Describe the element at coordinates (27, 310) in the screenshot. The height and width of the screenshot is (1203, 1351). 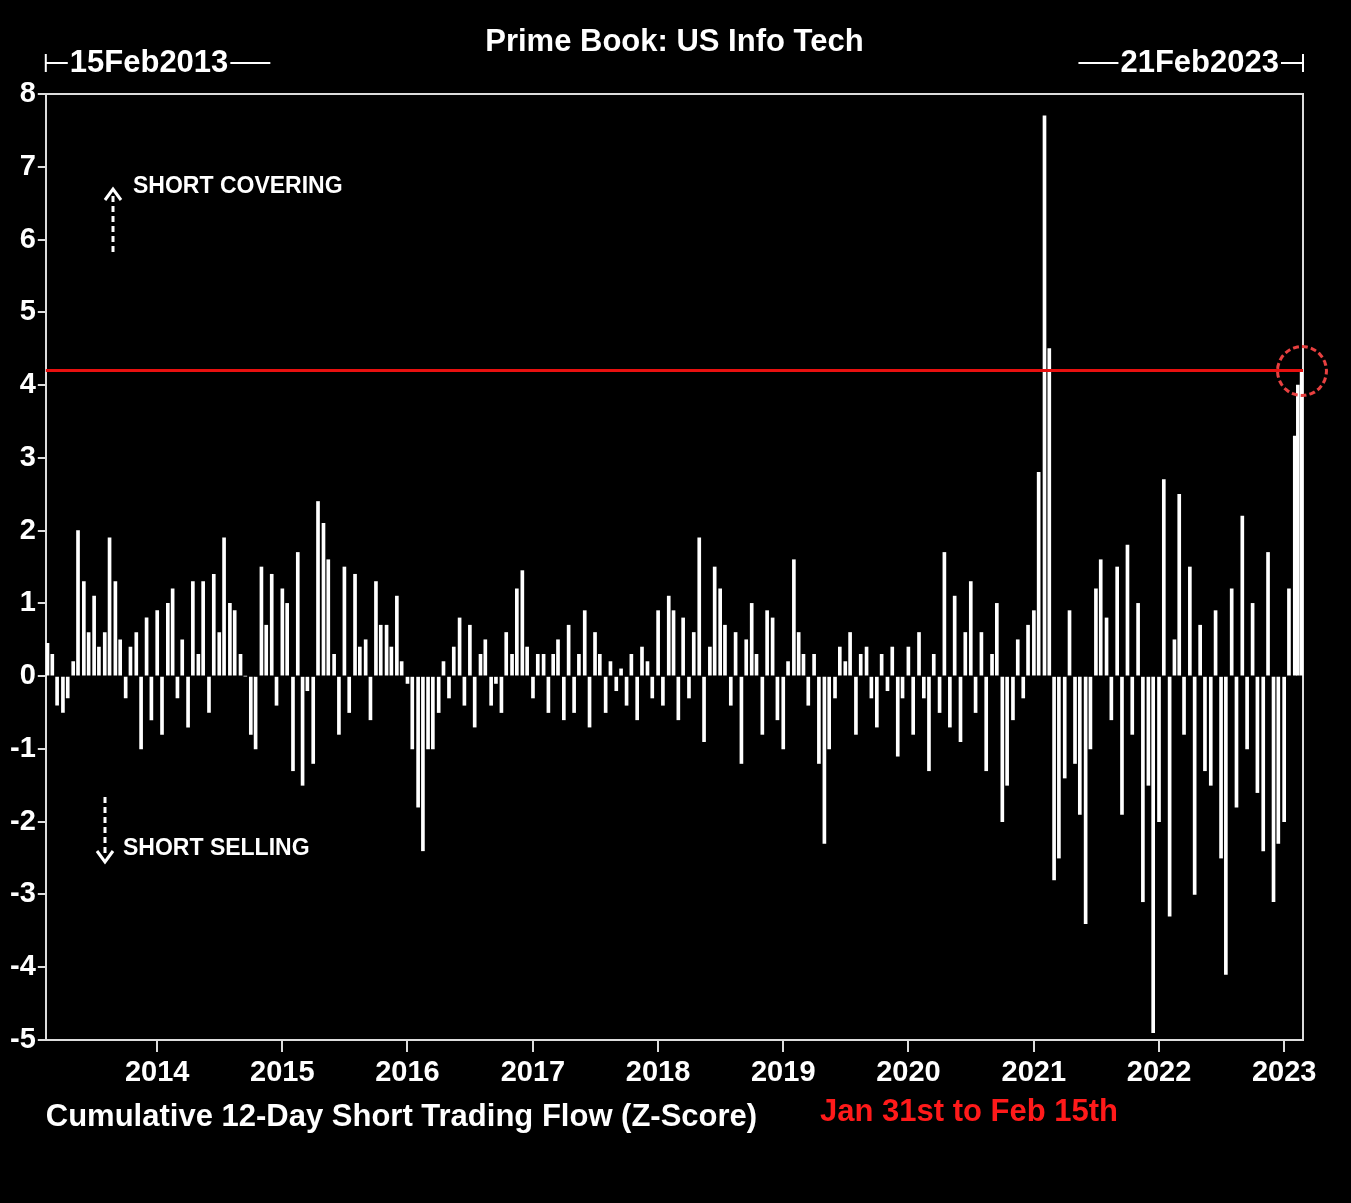
I see `y-tick-label: 5` at that location.